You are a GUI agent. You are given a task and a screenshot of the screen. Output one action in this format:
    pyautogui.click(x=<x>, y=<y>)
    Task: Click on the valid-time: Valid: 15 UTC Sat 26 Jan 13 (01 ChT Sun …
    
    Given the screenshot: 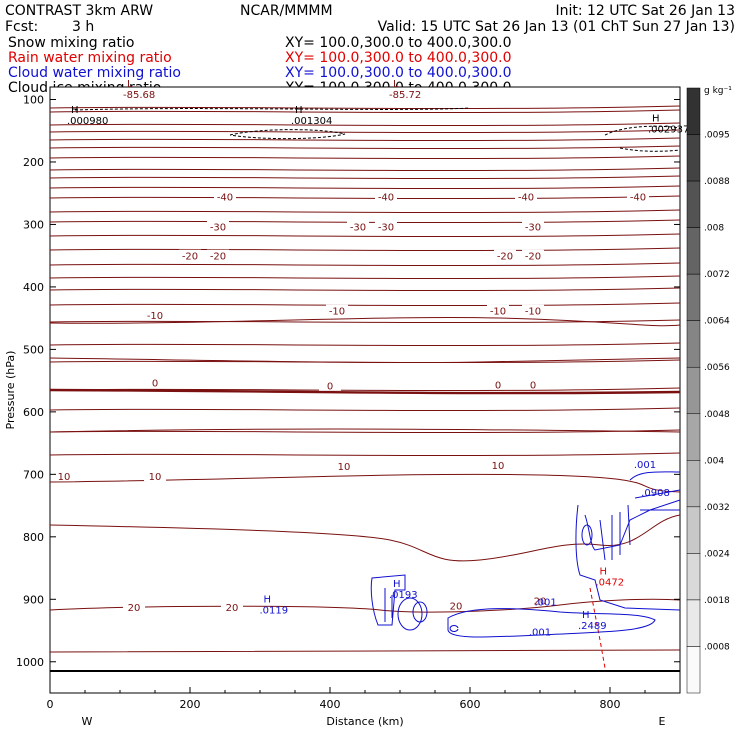 What is the action you would take?
    pyautogui.click(x=556, y=27)
    